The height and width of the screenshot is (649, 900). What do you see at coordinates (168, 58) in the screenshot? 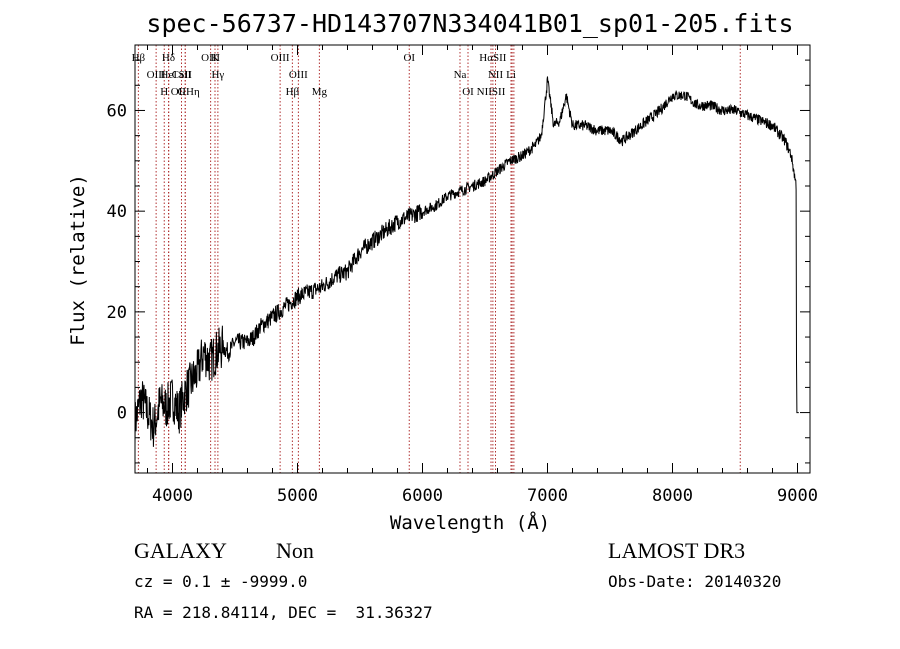
I see `line-label: Hδ` at bounding box center [168, 58].